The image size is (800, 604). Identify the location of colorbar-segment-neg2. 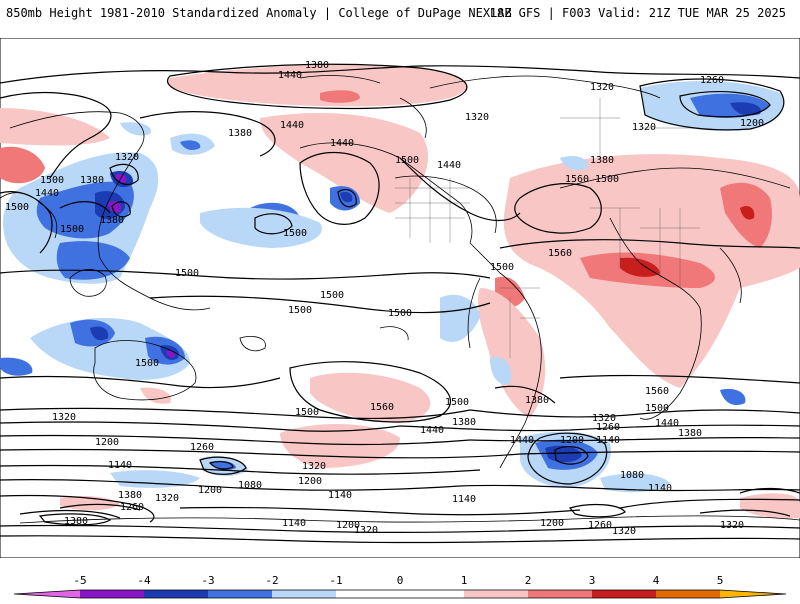
(240, 594).